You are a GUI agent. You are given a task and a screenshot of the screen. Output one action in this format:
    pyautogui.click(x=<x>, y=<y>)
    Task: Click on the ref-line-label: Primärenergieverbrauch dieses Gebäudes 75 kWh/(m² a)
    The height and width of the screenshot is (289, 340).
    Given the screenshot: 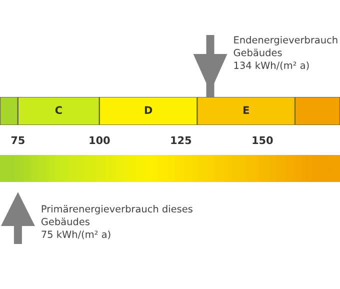 What is the action you would take?
    pyautogui.click(x=116, y=222)
    